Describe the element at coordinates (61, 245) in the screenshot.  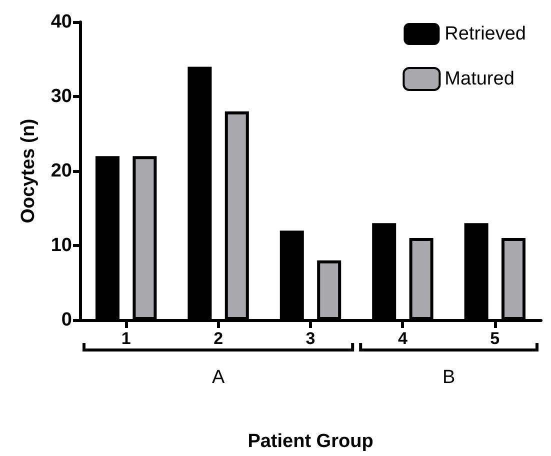
I see `y-tick-label: 10` at that location.